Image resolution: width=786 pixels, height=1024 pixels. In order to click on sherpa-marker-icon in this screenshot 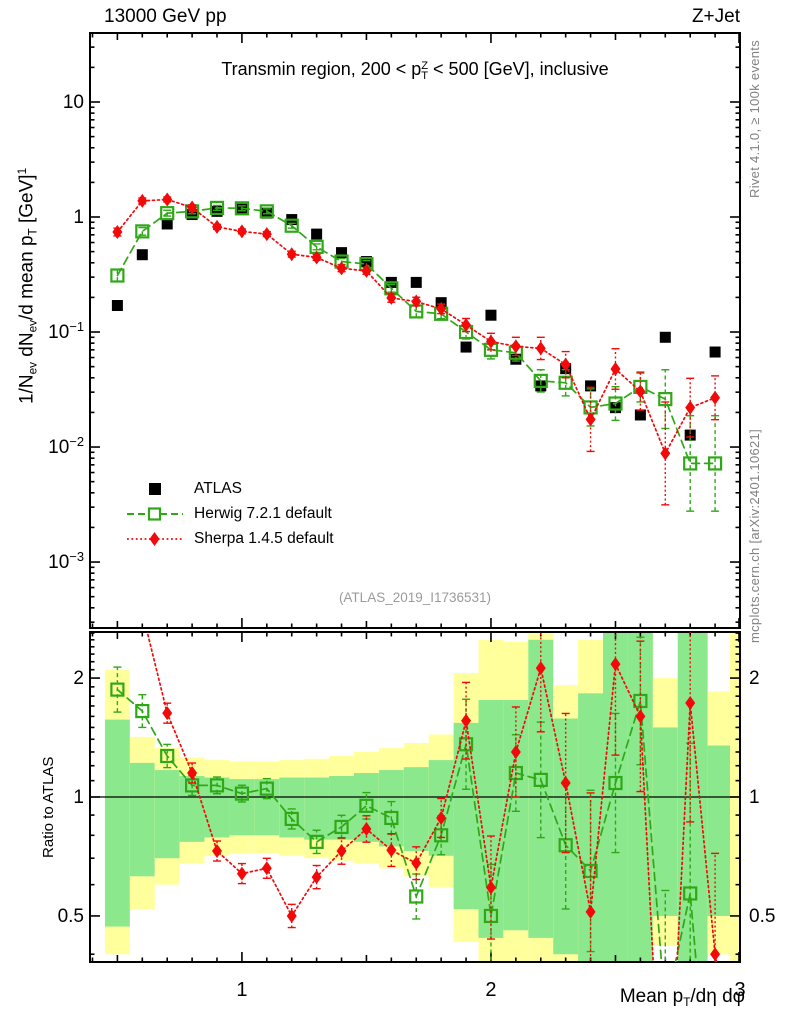, I will do `click(155, 538)`.